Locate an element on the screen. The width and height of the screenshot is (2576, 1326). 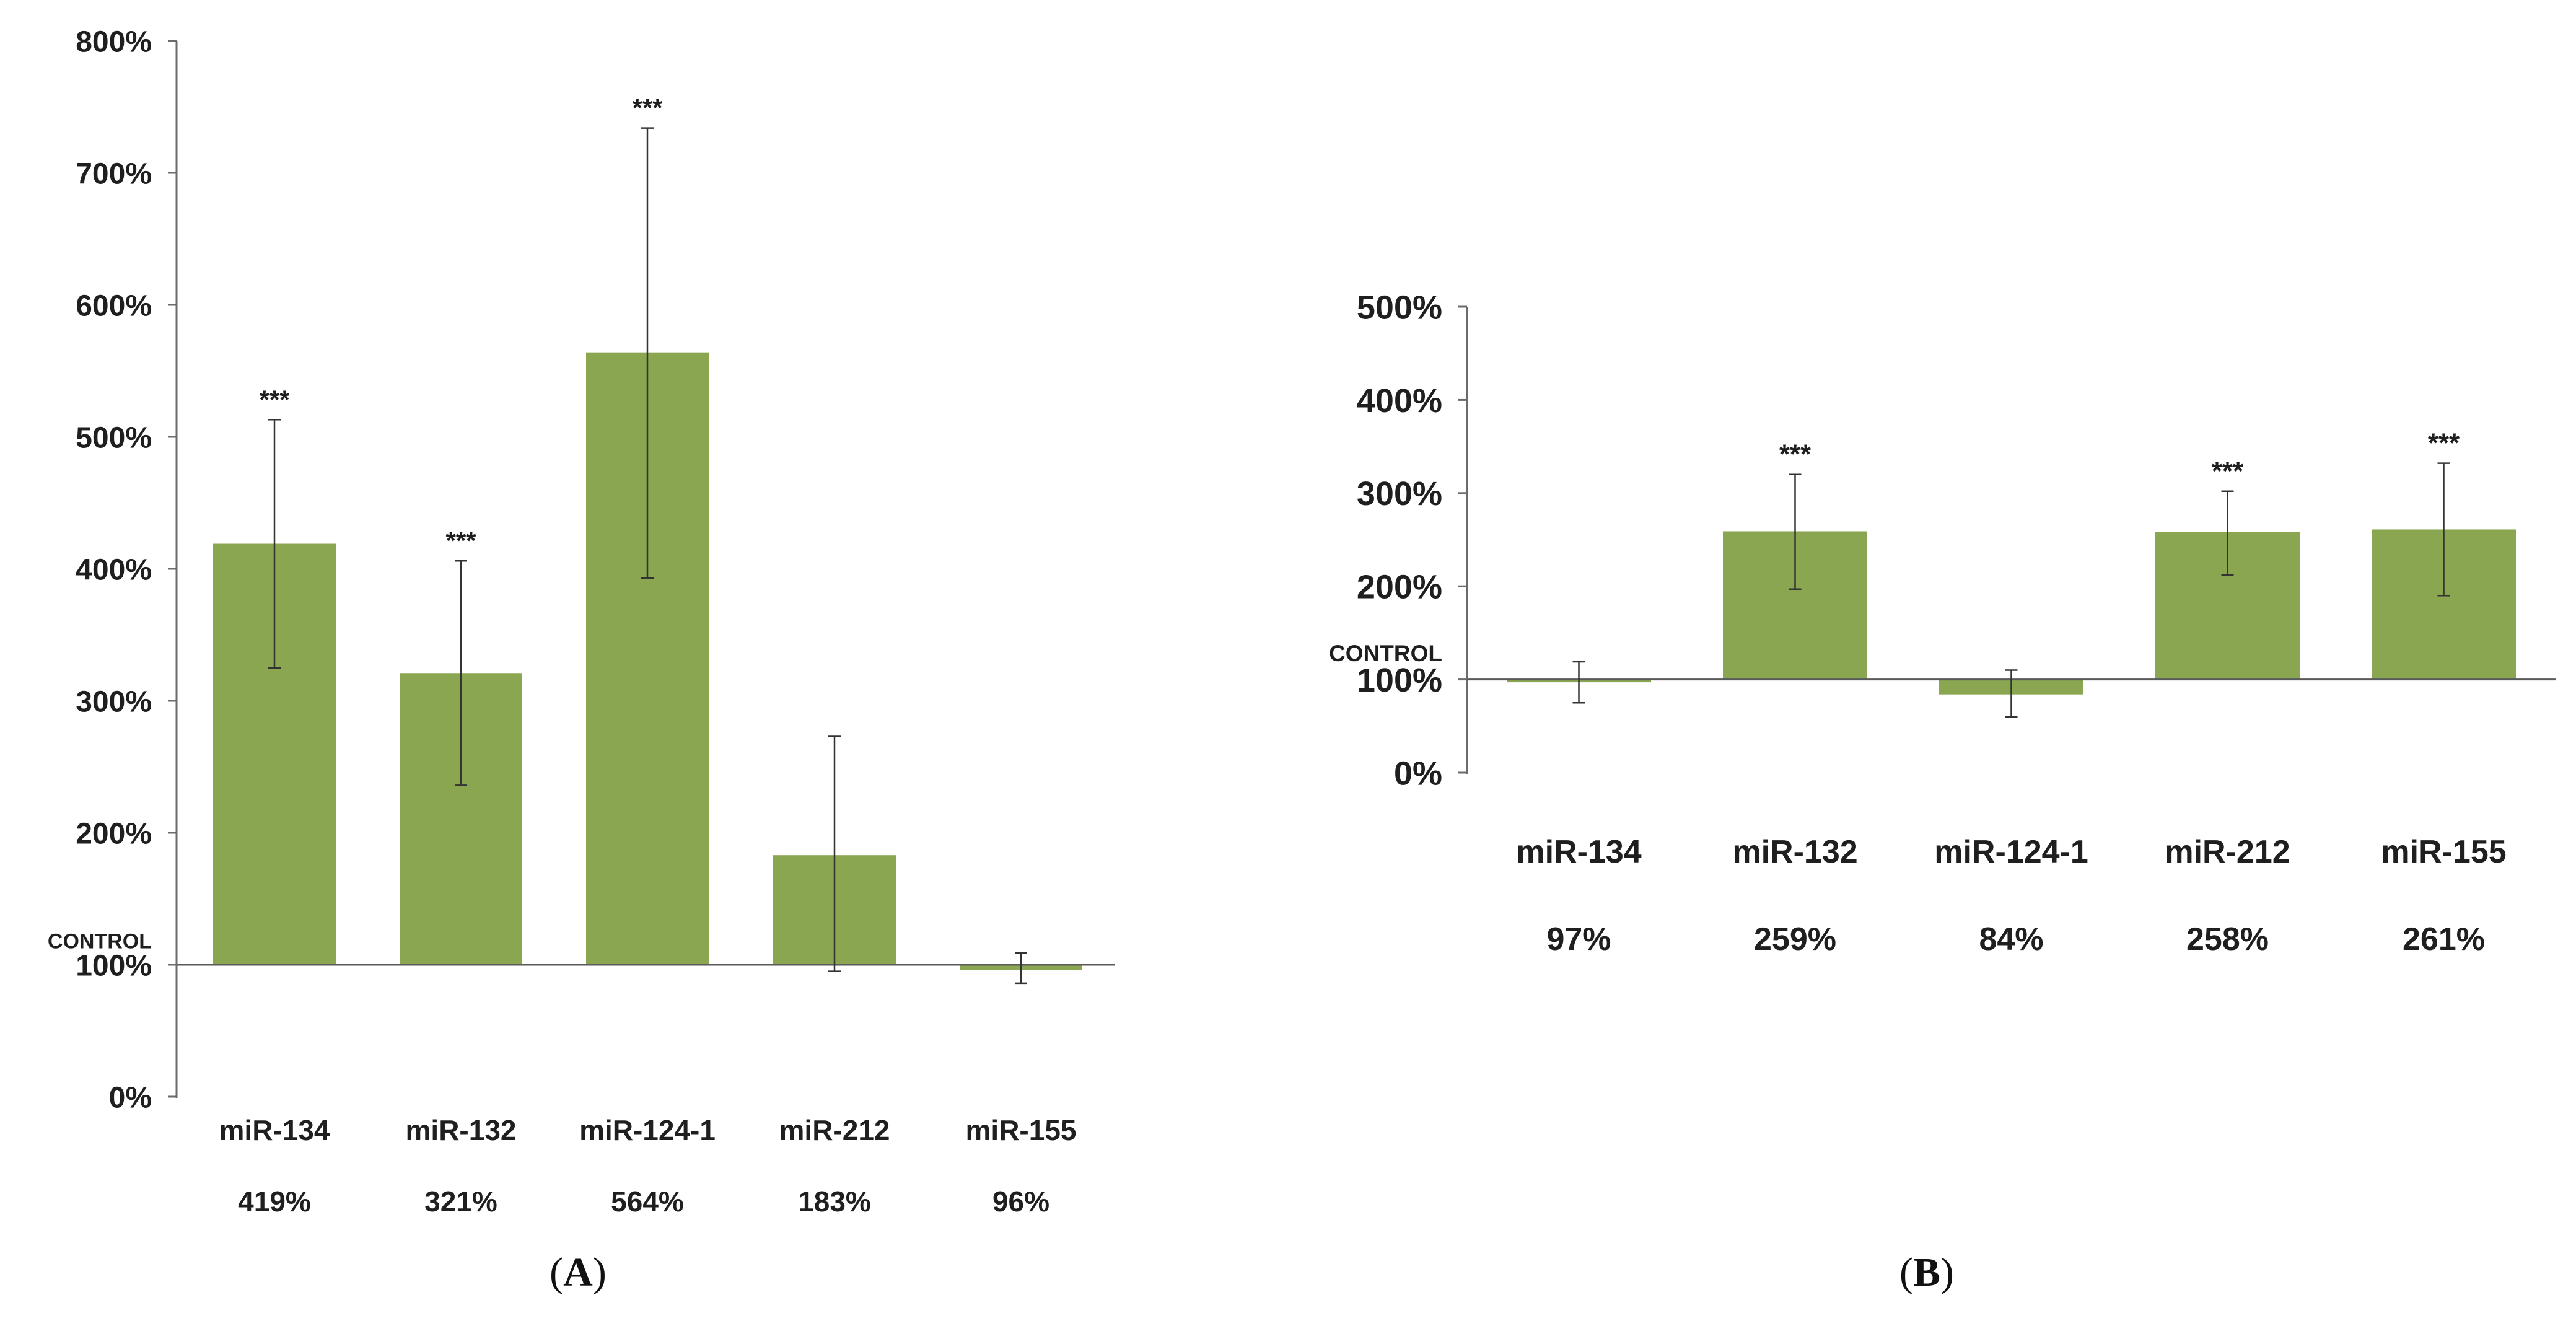
value-label: 84% is located at coordinates (2011, 939).